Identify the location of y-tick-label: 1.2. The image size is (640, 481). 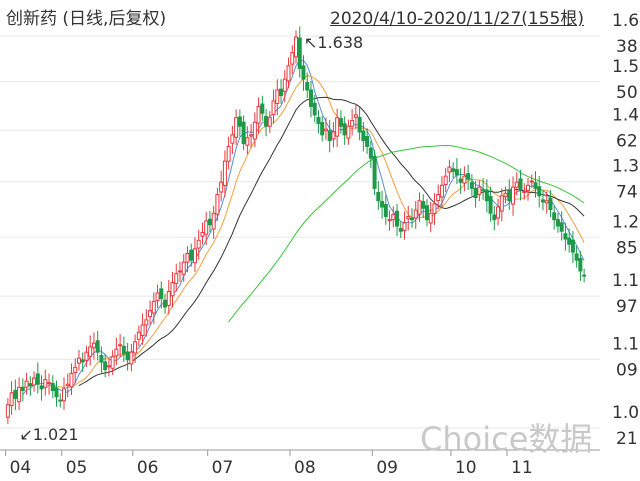
(625, 222).